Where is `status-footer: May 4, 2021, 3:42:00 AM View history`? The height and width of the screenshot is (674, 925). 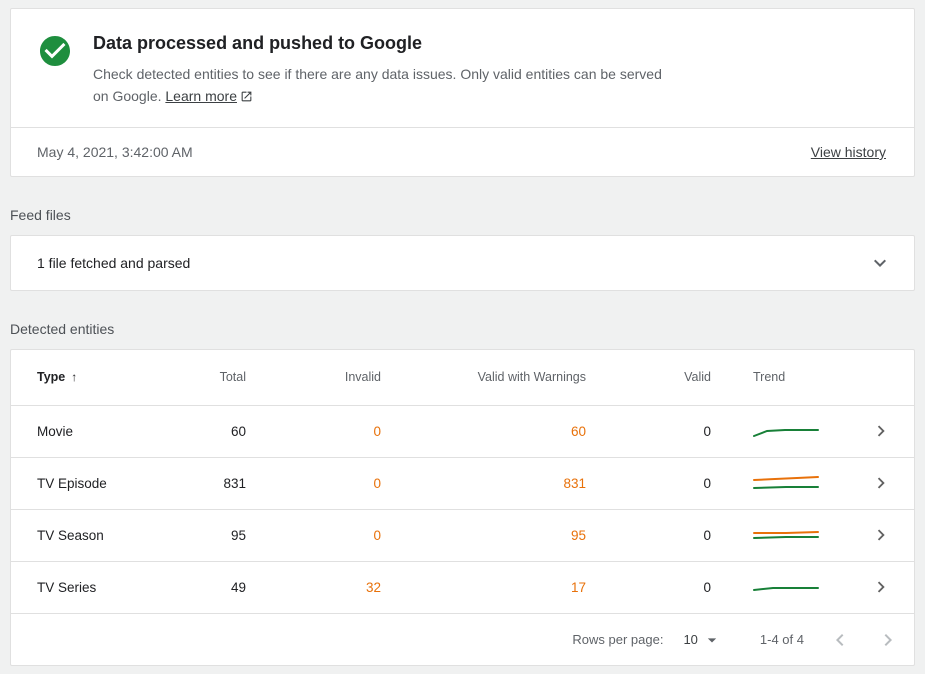 status-footer: May 4, 2021, 3:42:00 AM View history is located at coordinates (462, 152).